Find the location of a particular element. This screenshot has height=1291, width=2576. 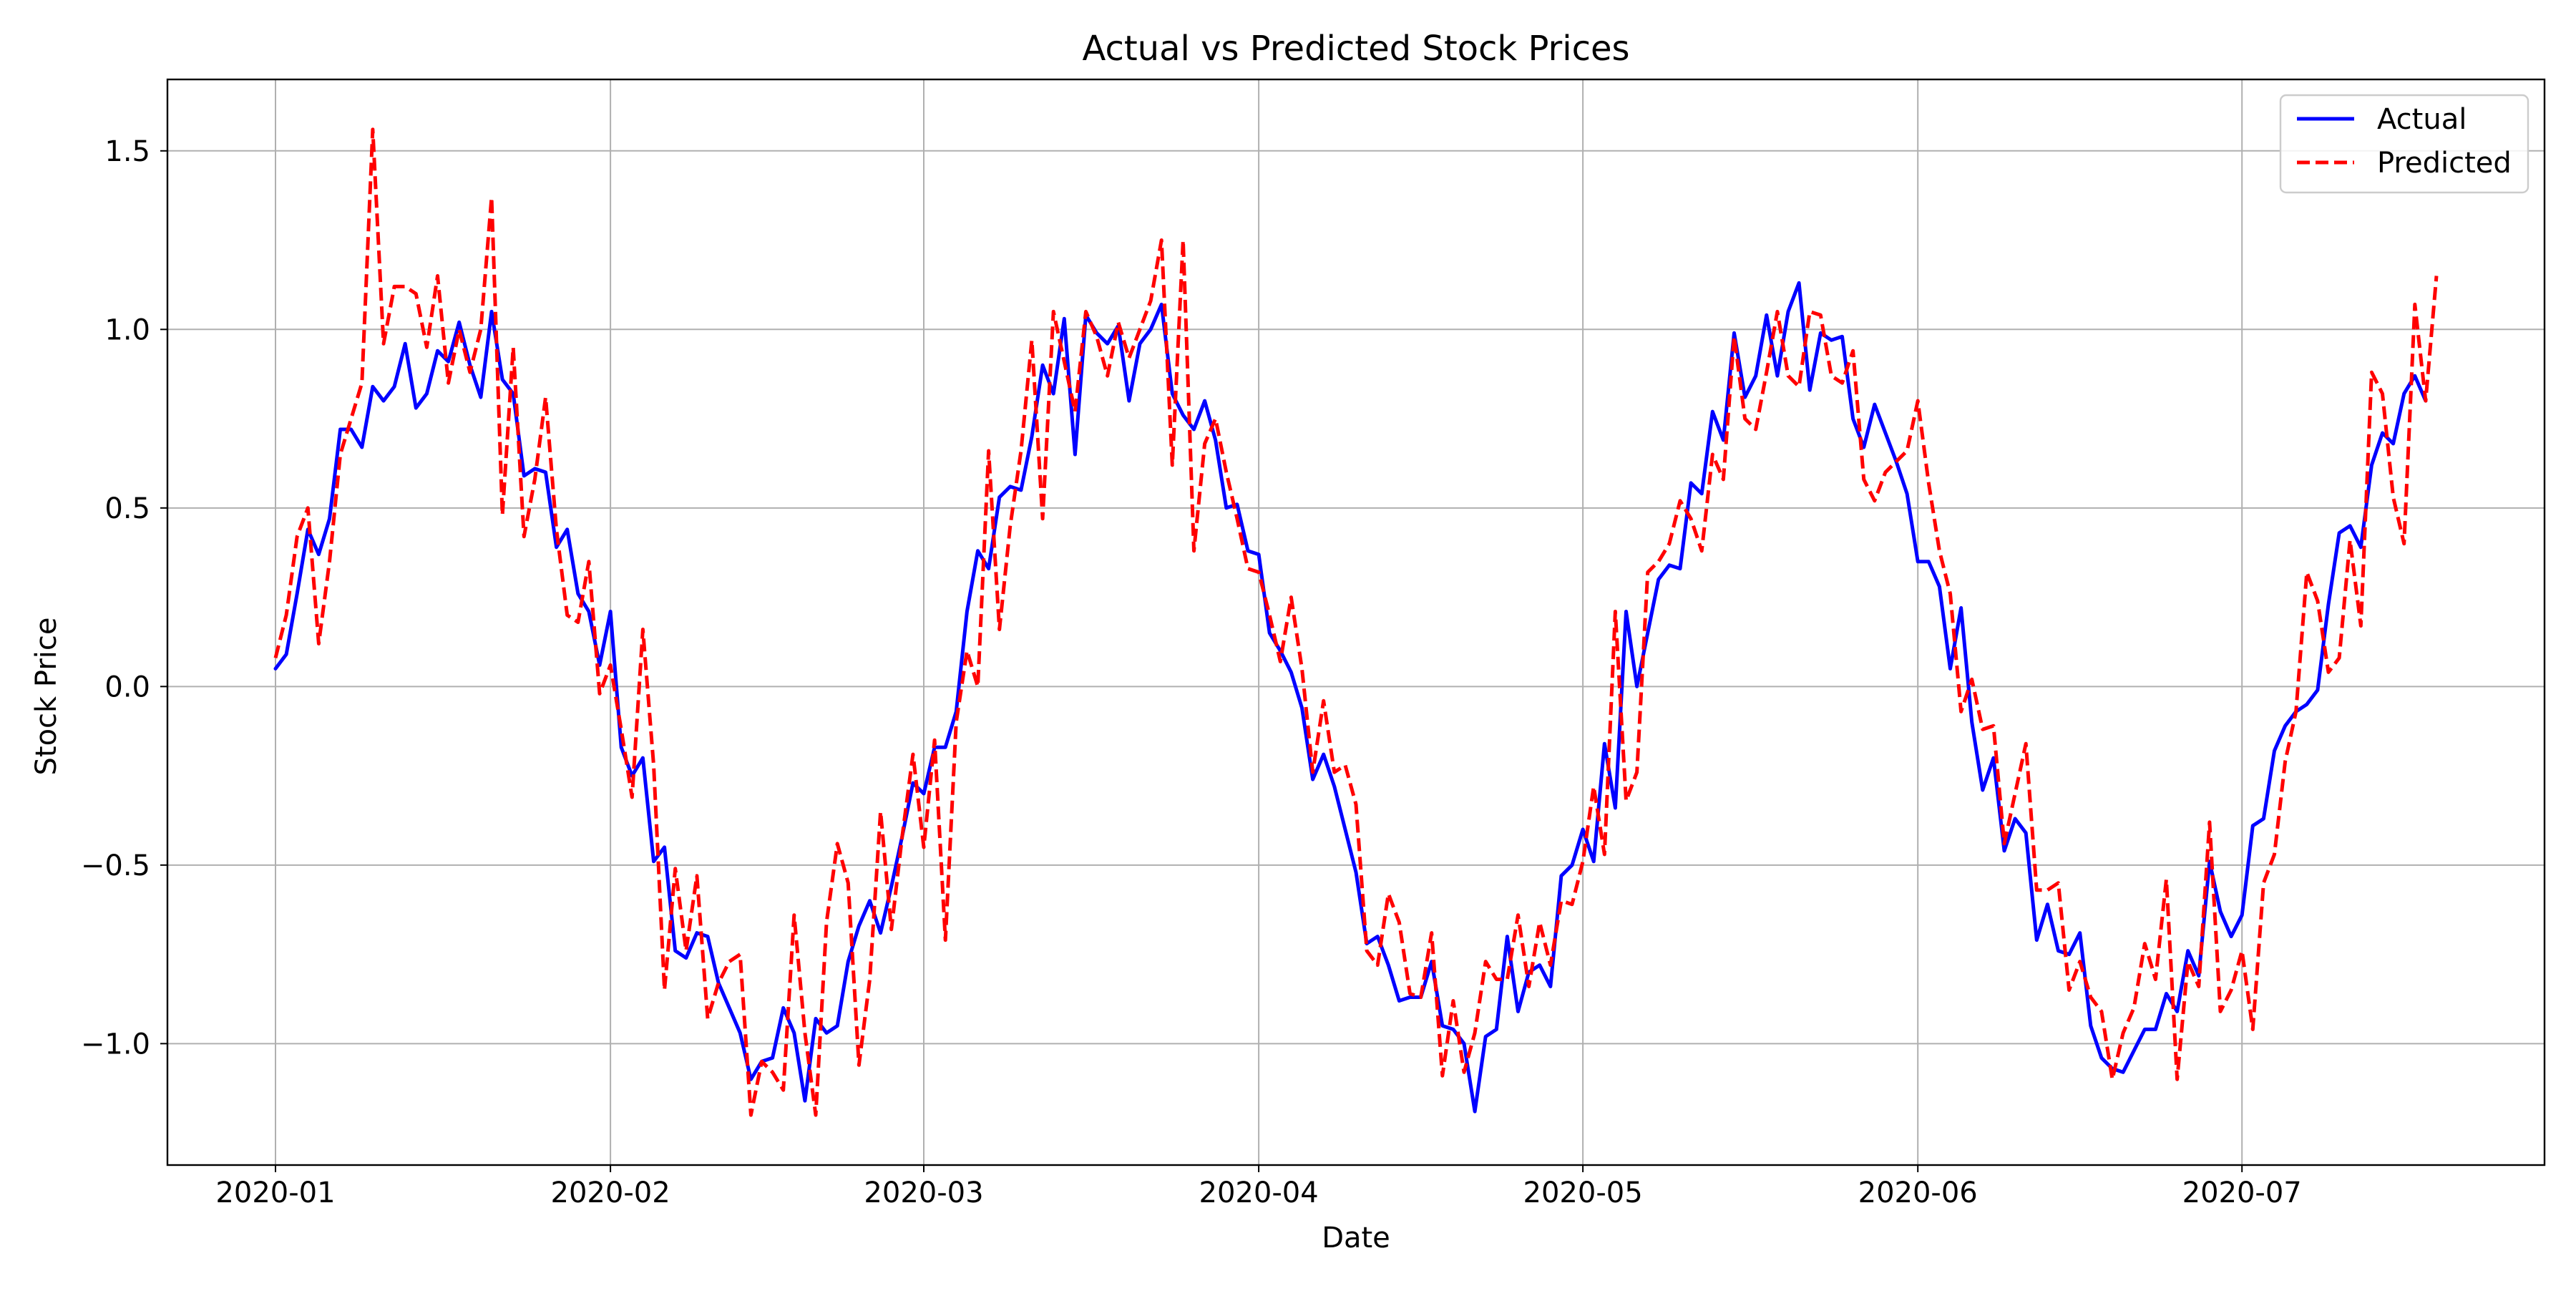

legend-label-actual: Actual is located at coordinates (2422, 119).